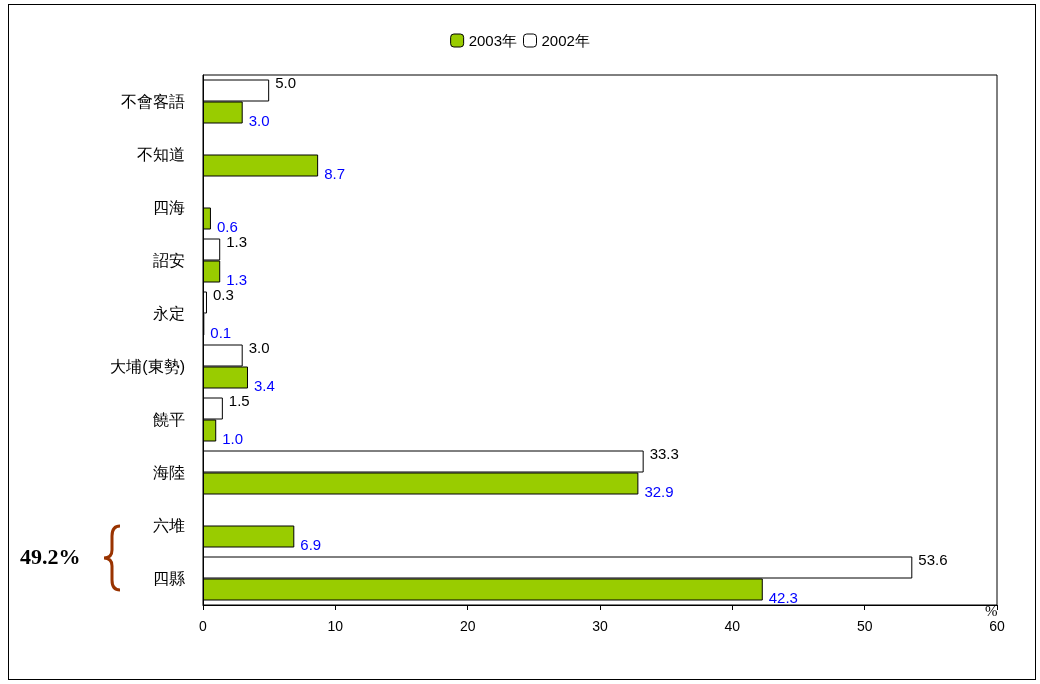  I want to click on x-tick-label: 20, so click(467, 626).